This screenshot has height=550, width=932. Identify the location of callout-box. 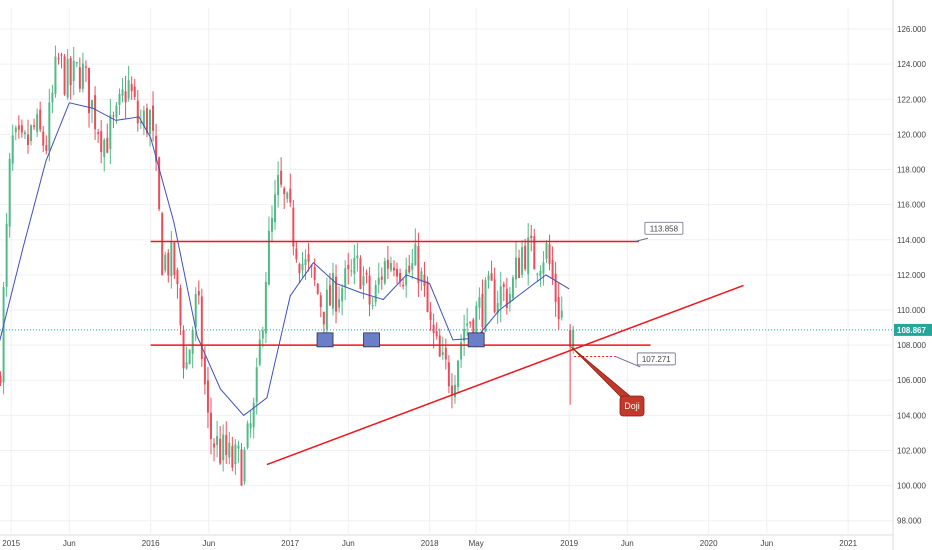
(664, 228).